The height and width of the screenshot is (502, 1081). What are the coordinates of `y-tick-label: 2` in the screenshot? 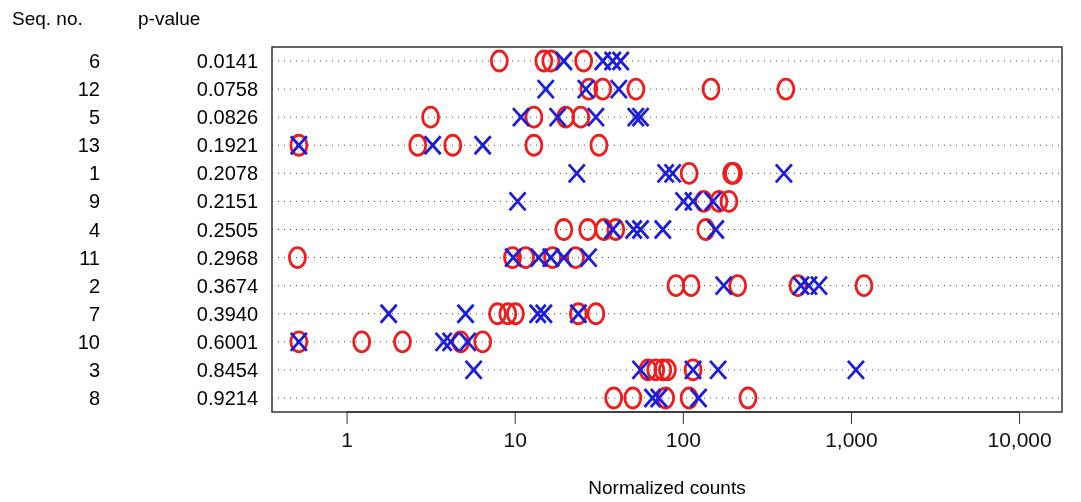 It's located at (94, 285).